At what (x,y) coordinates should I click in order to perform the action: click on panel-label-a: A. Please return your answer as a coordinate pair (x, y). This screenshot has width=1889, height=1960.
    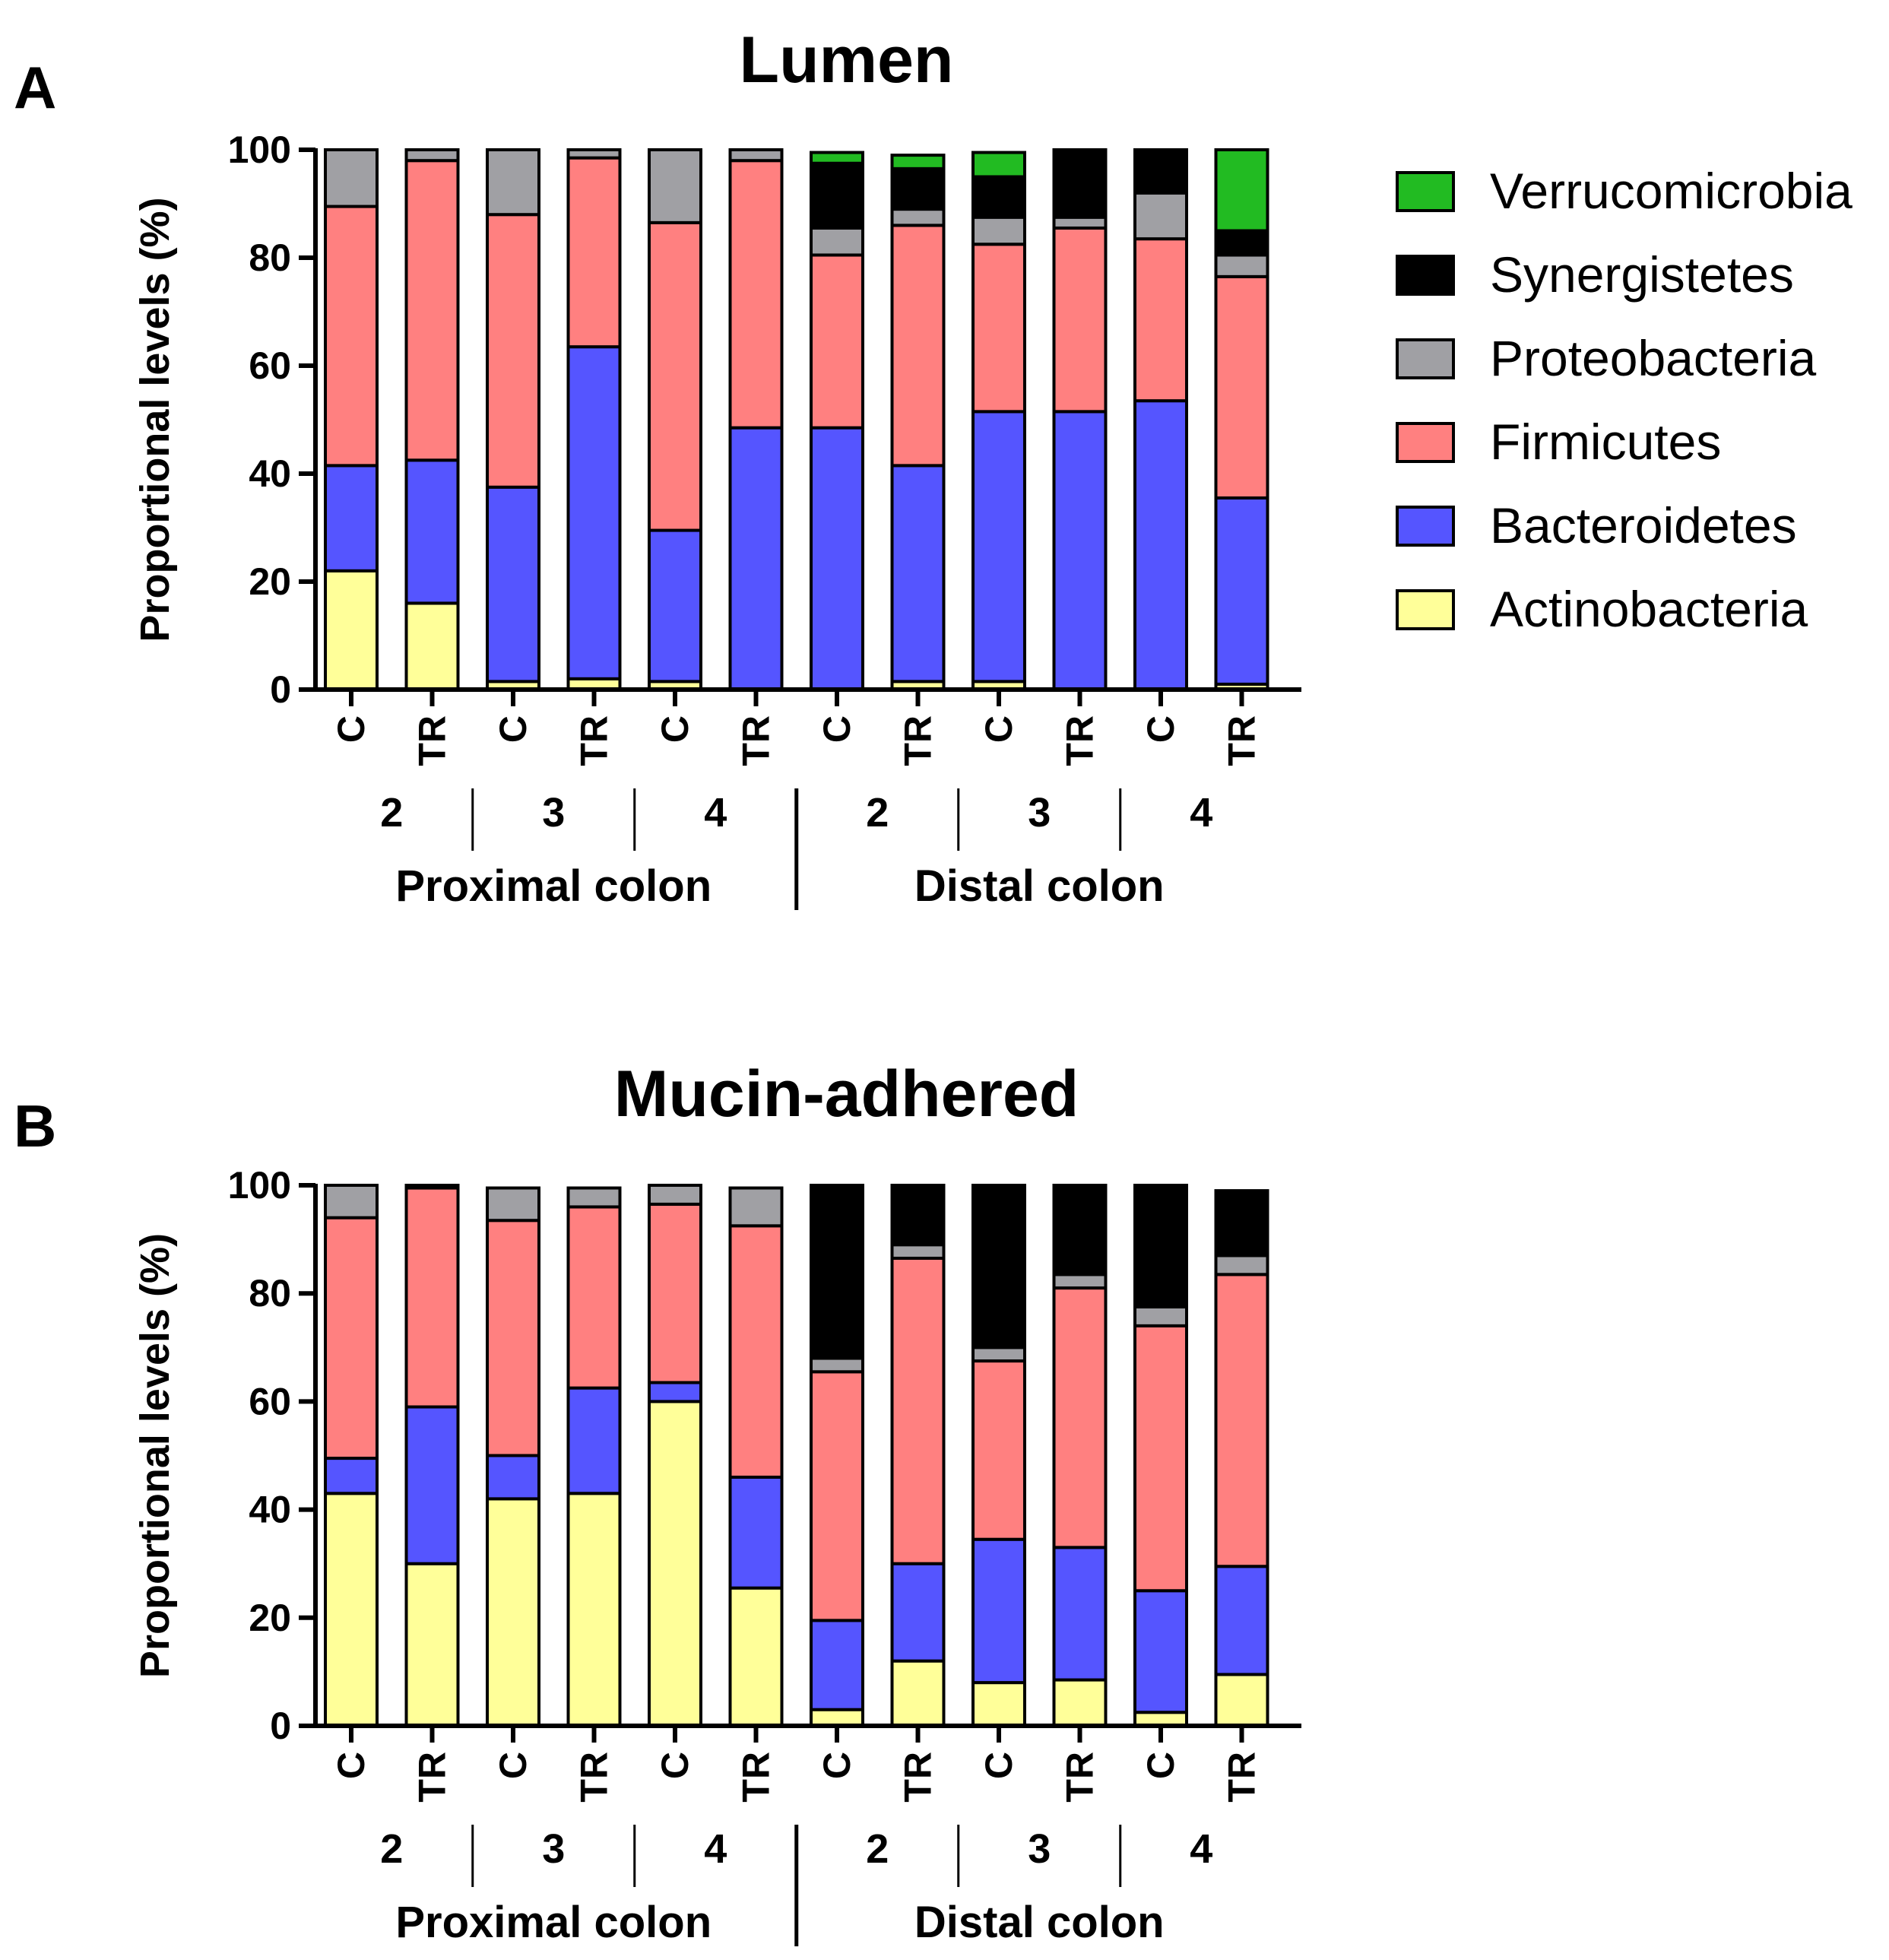
    Looking at the image, I should click on (35, 87).